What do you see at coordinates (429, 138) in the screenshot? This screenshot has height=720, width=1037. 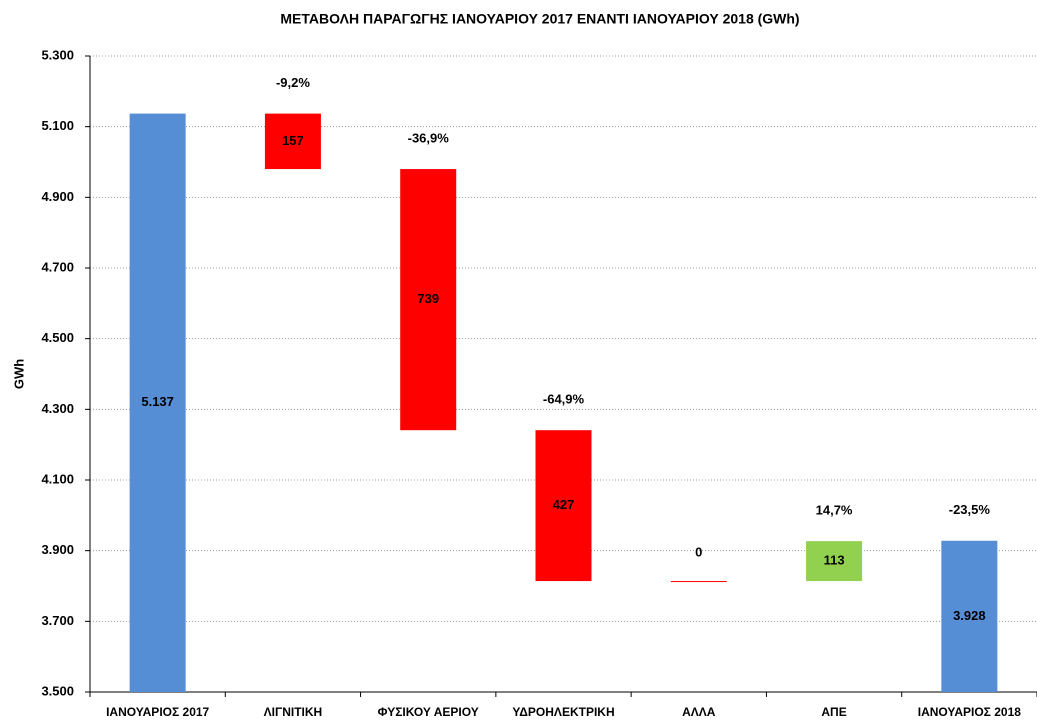 I see `percent-label: -36,9%` at bounding box center [429, 138].